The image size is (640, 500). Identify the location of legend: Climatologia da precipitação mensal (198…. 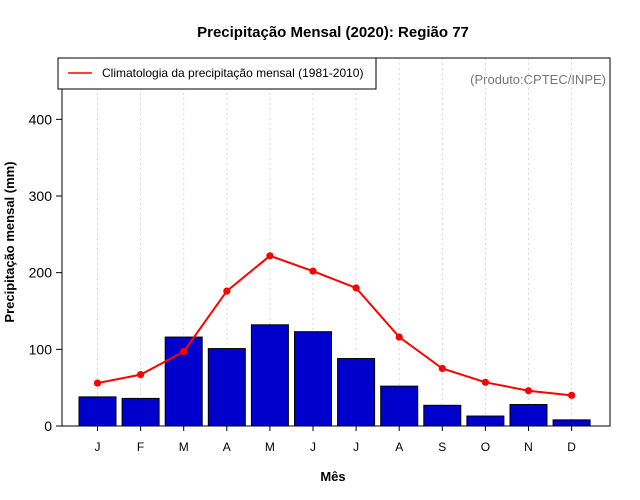
(217, 73).